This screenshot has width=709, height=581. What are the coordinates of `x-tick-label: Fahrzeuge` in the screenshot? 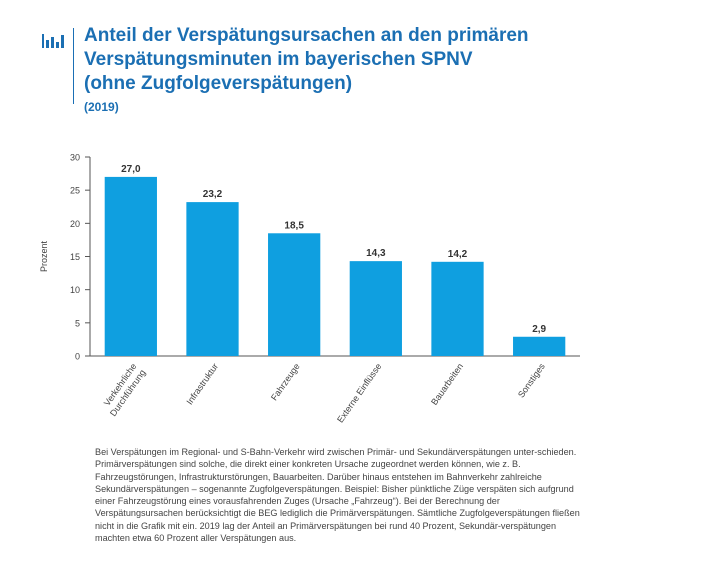 It's located at (285, 381).